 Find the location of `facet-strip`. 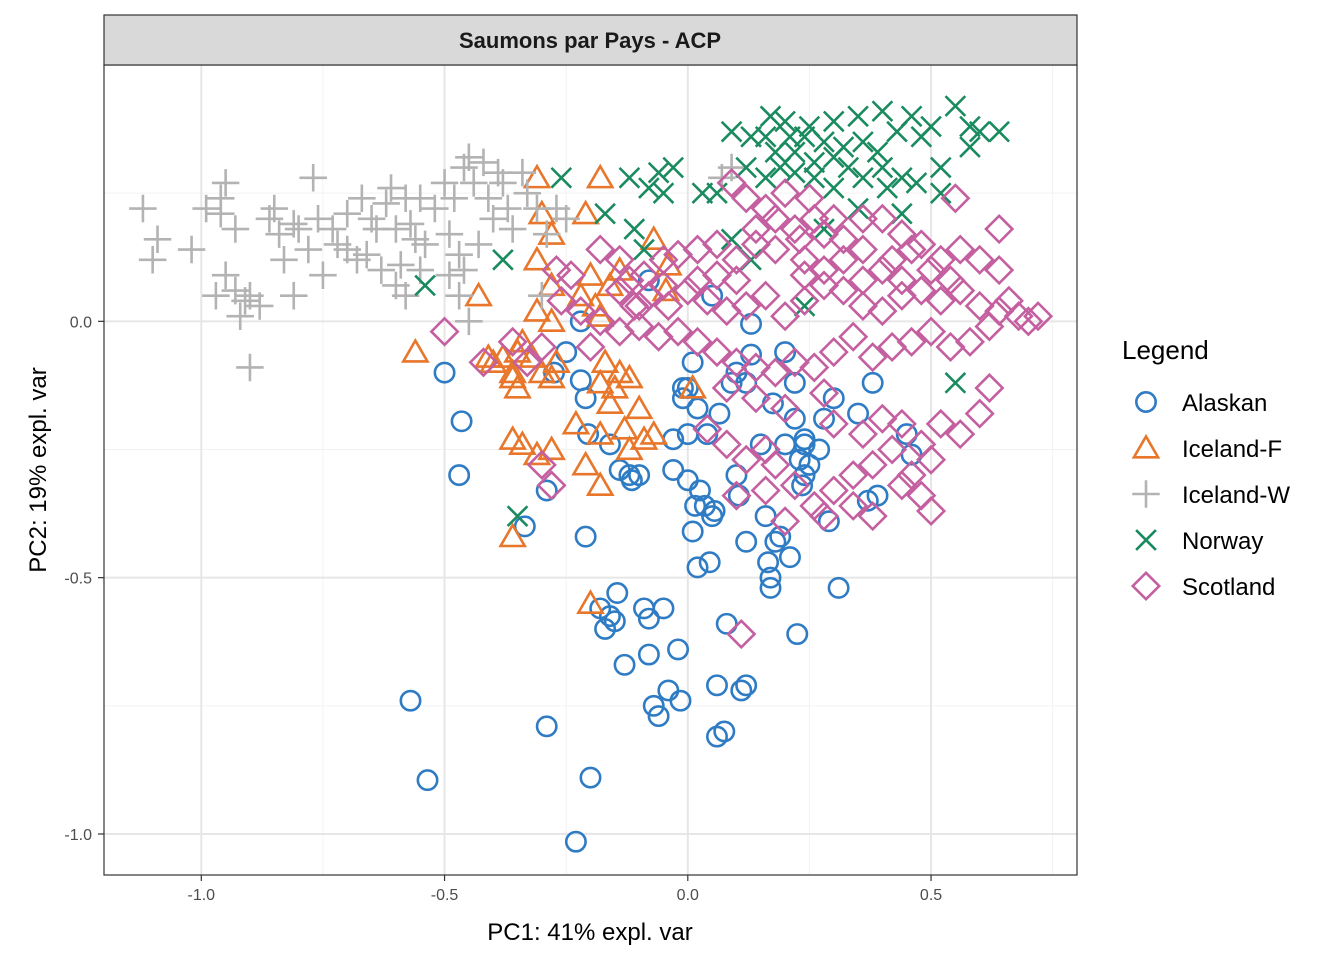

facet-strip is located at coordinates (590, 40).